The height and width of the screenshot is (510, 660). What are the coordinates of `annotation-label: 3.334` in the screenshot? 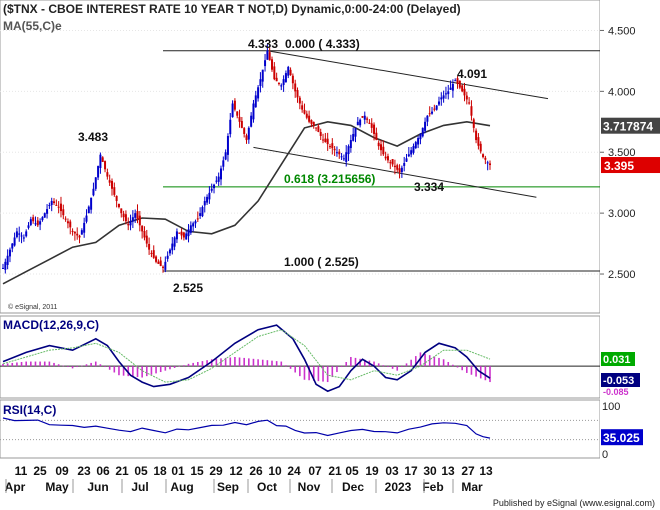 It's located at (429, 187).